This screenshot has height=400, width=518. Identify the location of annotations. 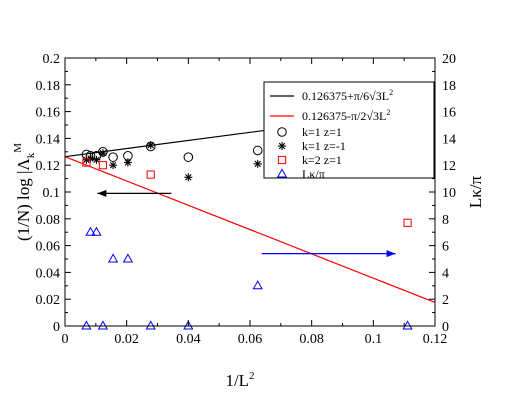
(246, 223).